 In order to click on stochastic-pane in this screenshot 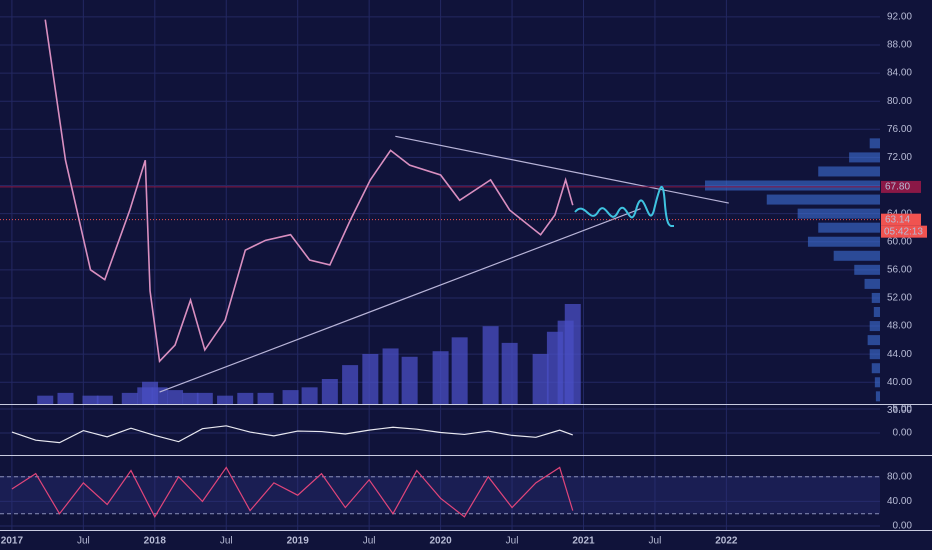, I will do `click(440, 493)`.